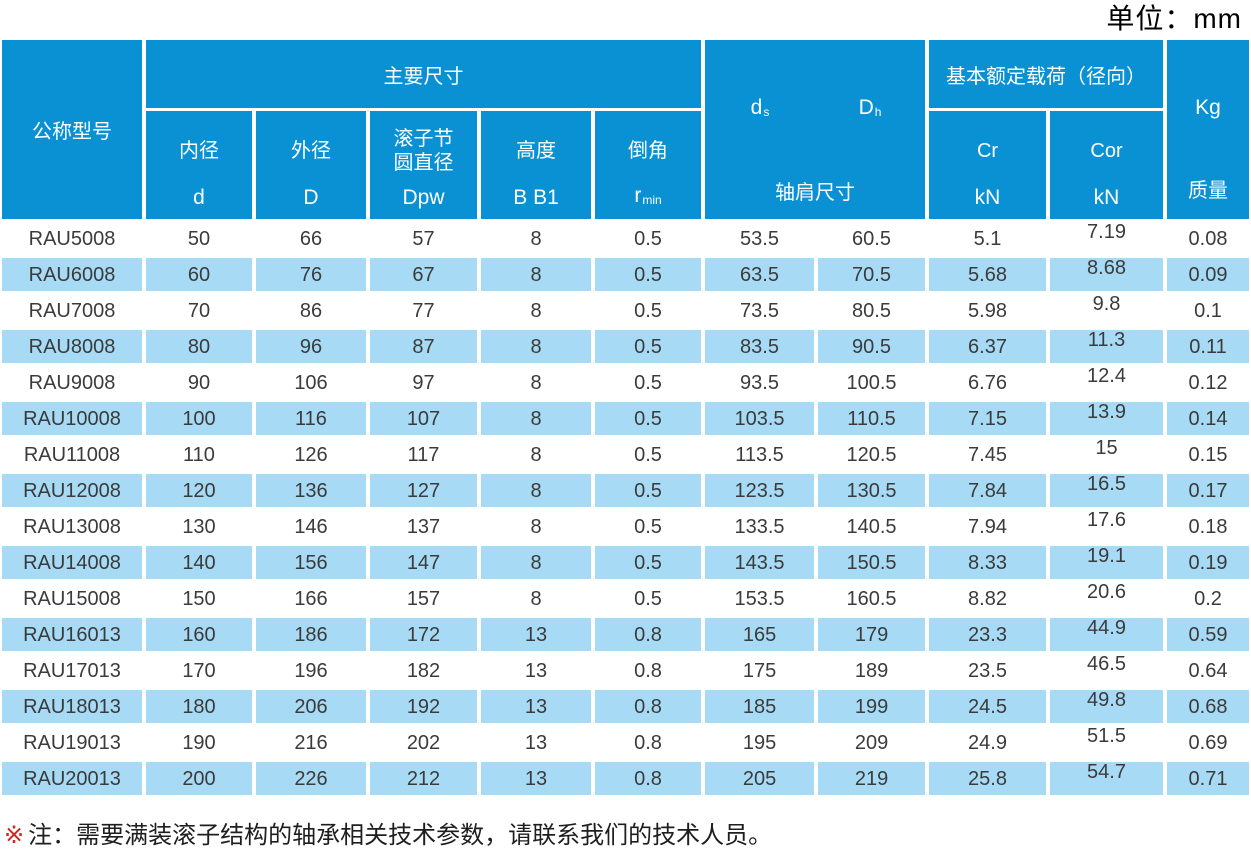 This screenshot has width=1251, height=866. I want to click on cell-d: 120, so click(199, 490).